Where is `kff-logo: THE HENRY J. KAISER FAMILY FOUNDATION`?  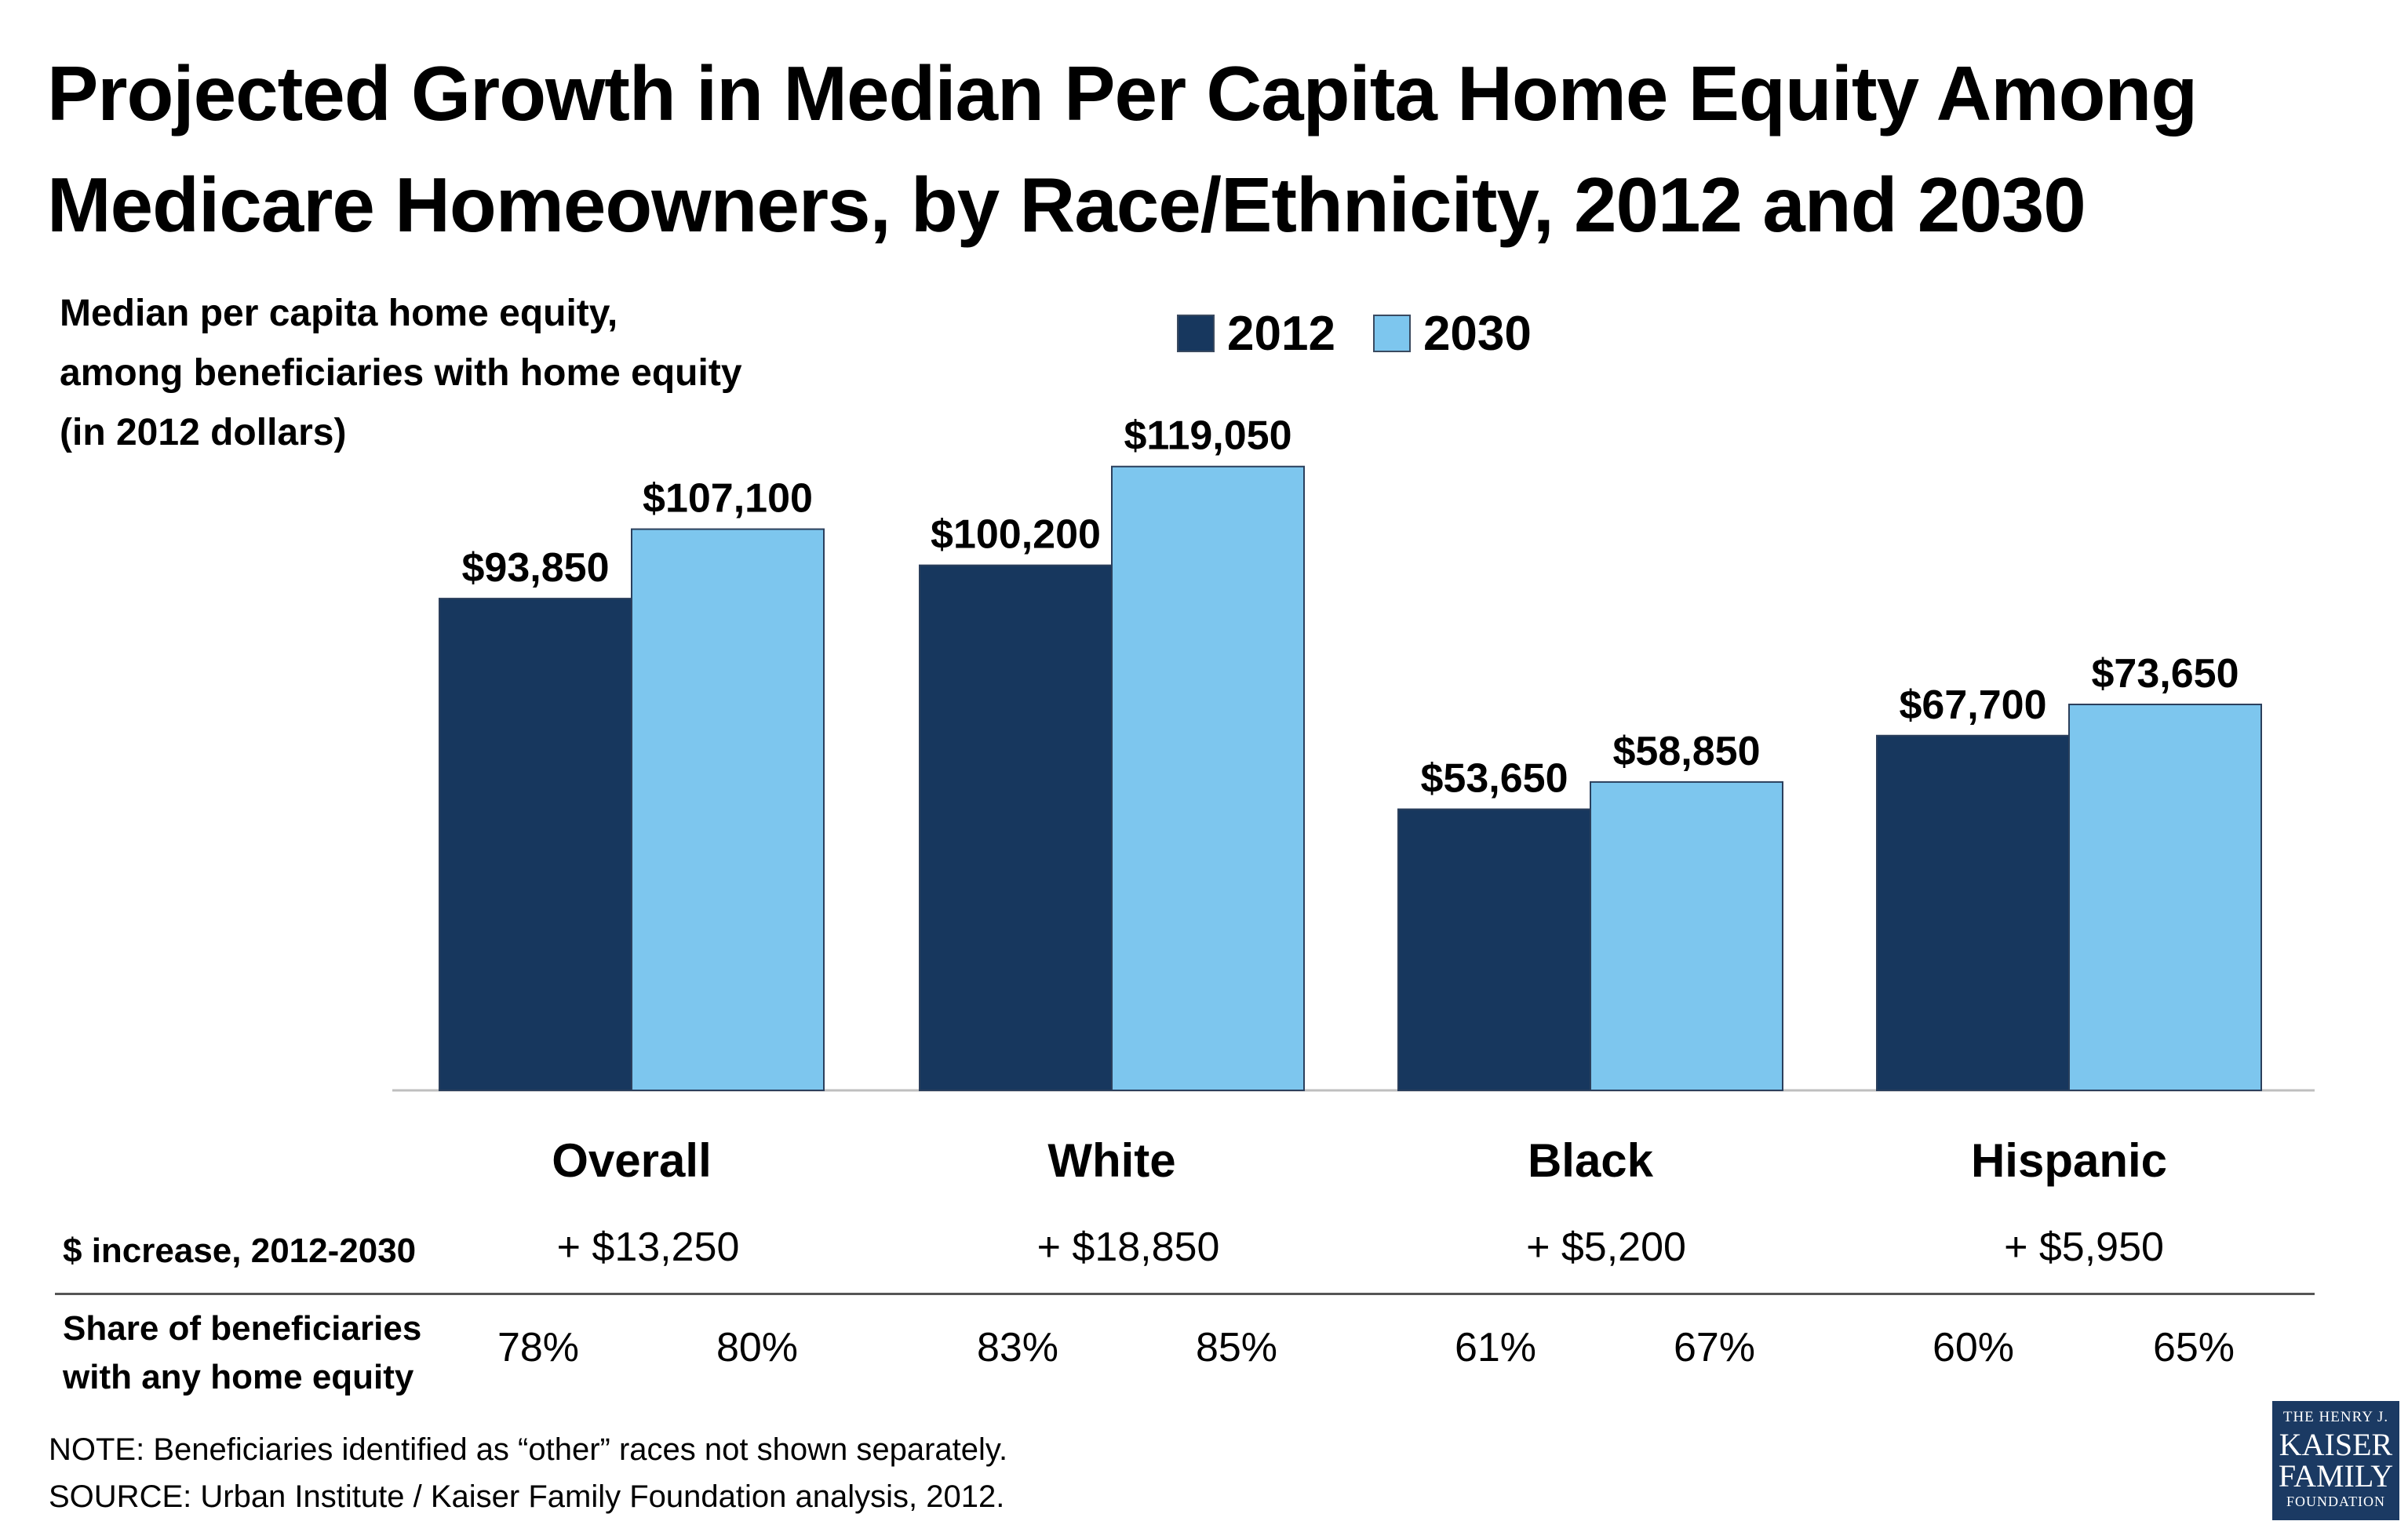
kff-logo: THE HENRY J. KAISER FAMILY FOUNDATION is located at coordinates (2335, 1461).